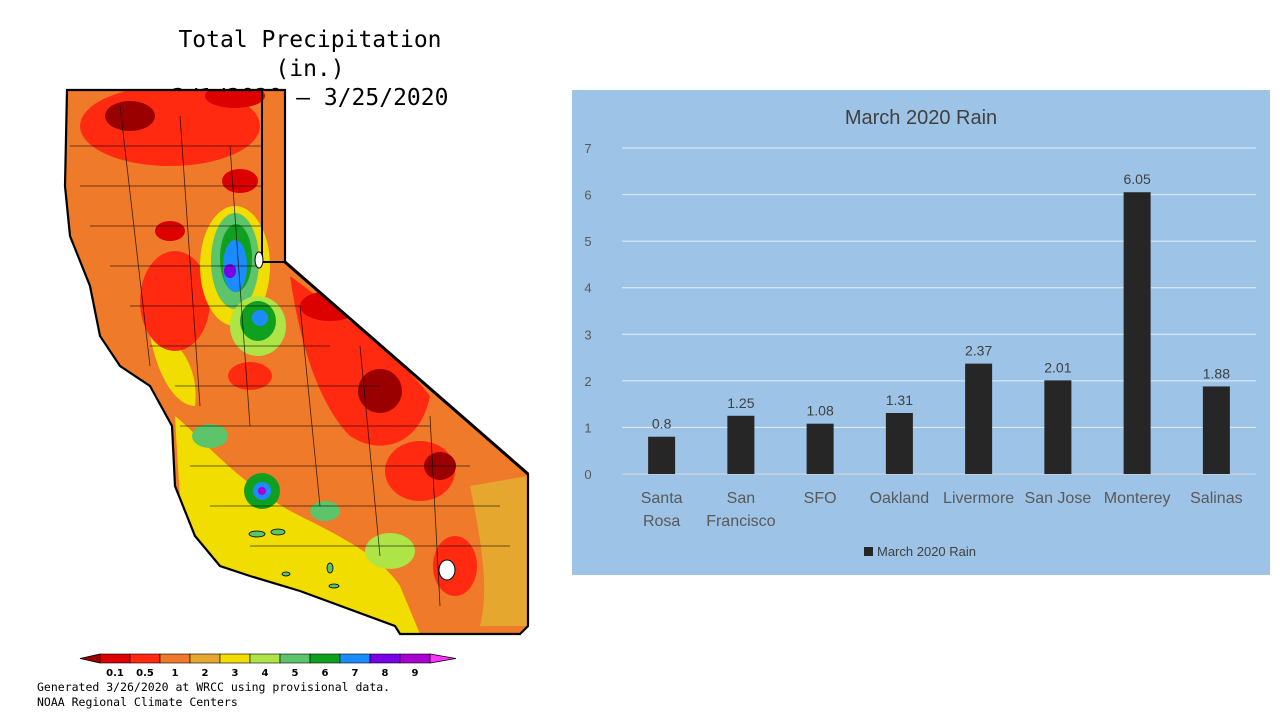 This screenshot has height=720, width=1280. Describe the element at coordinates (587, 311) in the screenshot. I see `y-axis-ticks: 0 1 2 3 4 5 6 7` at that location.